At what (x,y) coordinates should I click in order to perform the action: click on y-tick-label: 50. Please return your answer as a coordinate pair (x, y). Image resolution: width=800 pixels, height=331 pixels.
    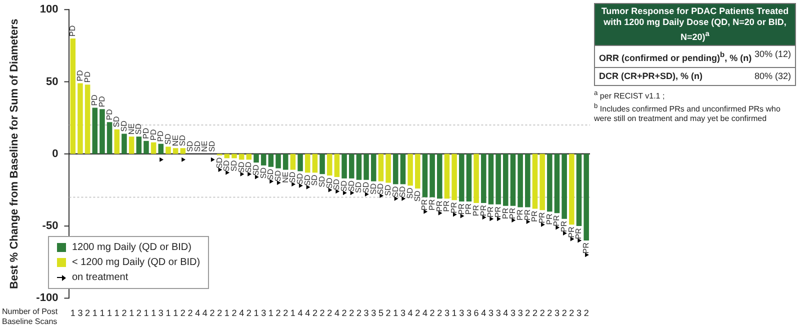
    Looking at the image, I should click on (52, 82).